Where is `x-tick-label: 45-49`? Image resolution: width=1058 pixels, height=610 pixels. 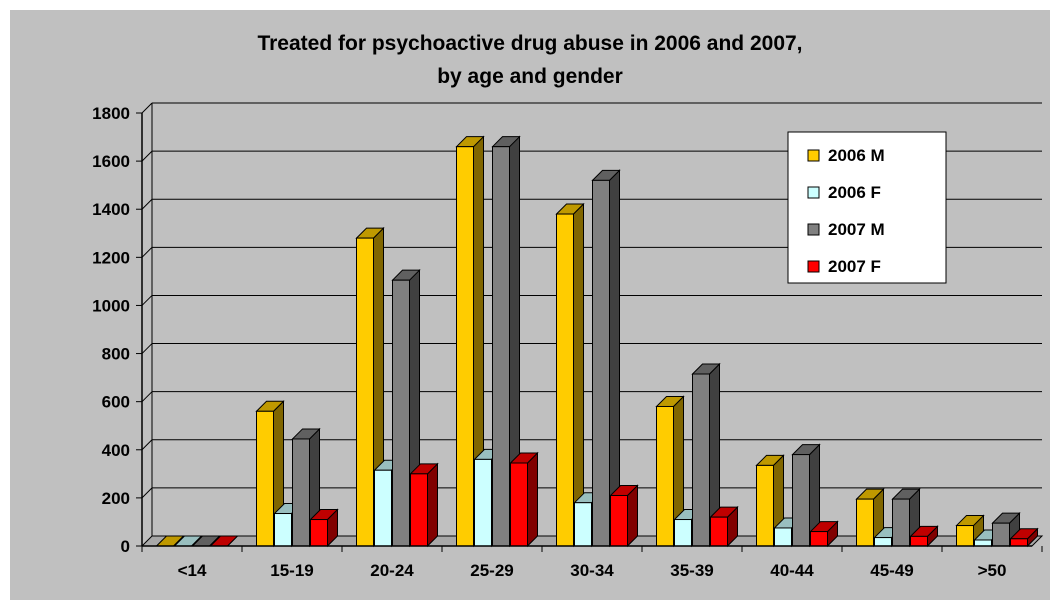 x-tick-label: 45-49 is located at coordinates (891, 570).